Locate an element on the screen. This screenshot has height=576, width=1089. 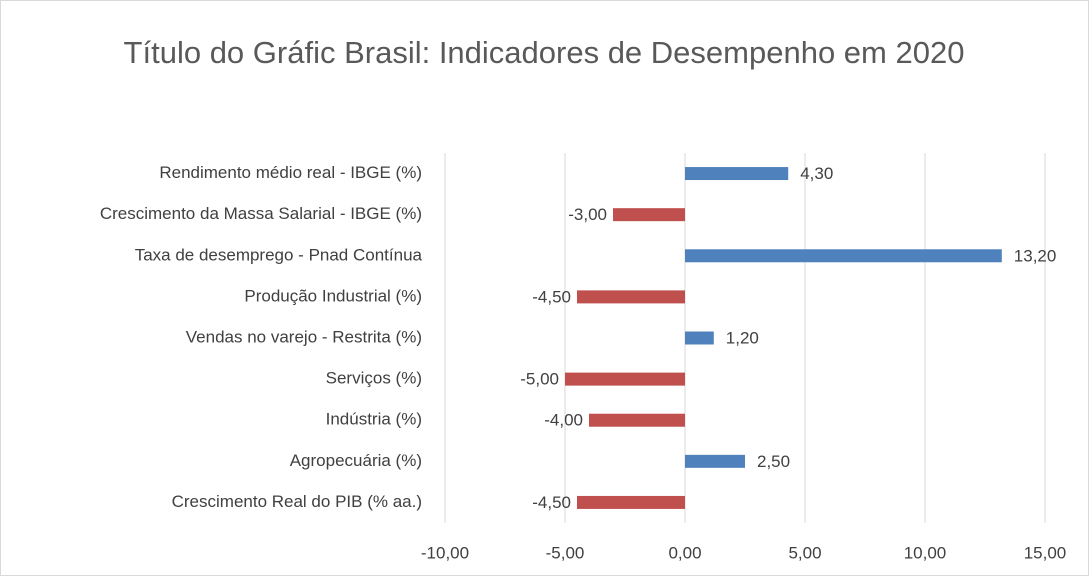
y-tick-label: Serviços (%) is located at coordinates (374, 378).